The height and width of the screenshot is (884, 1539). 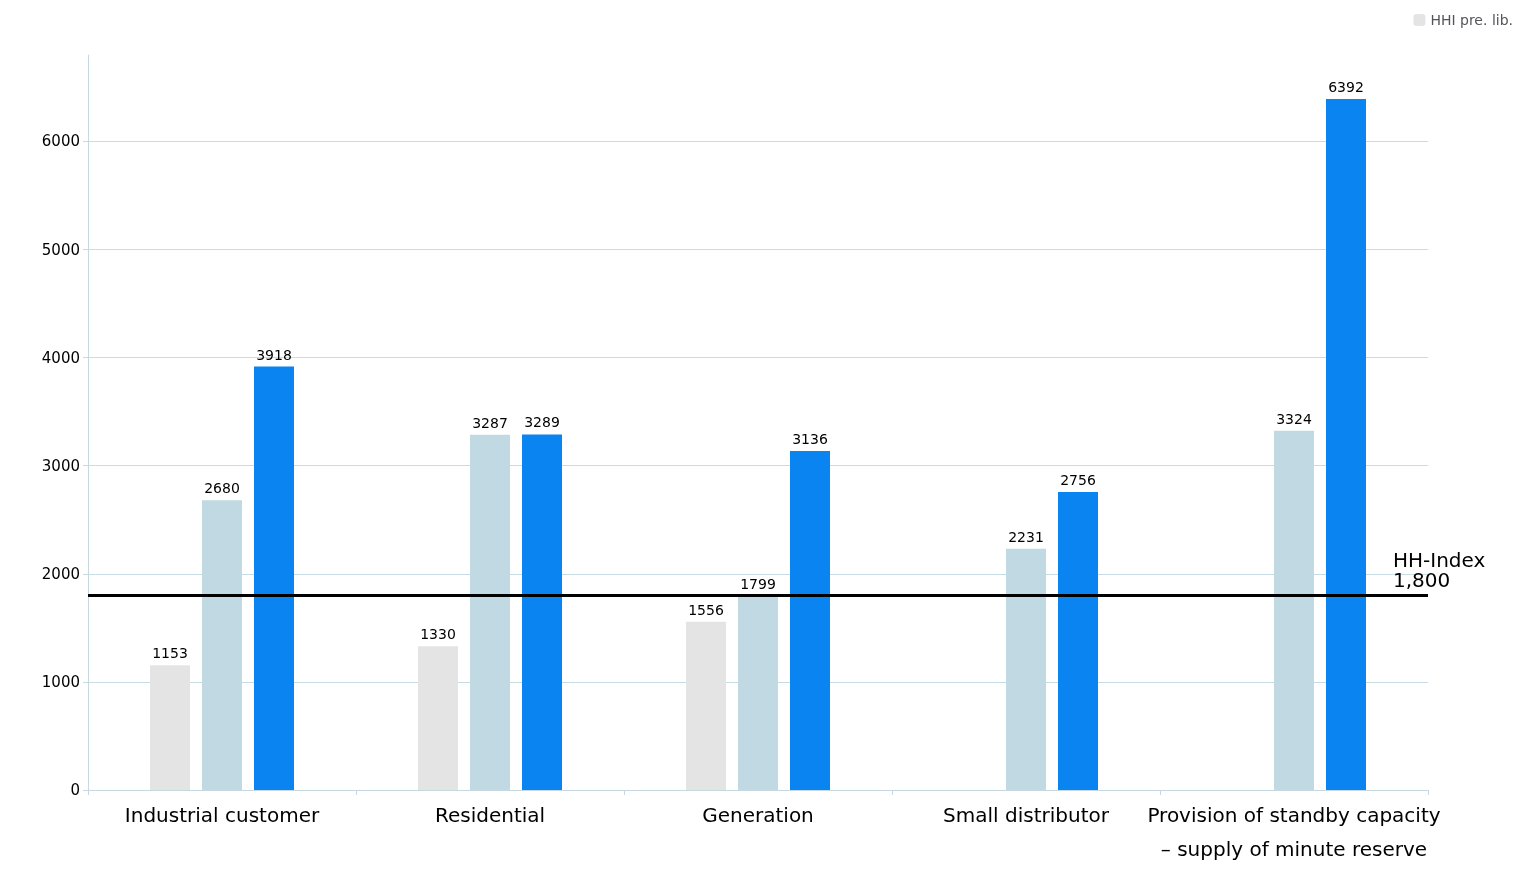 I want to click on x-tick-label: Generation, so click(x=758, y=815).